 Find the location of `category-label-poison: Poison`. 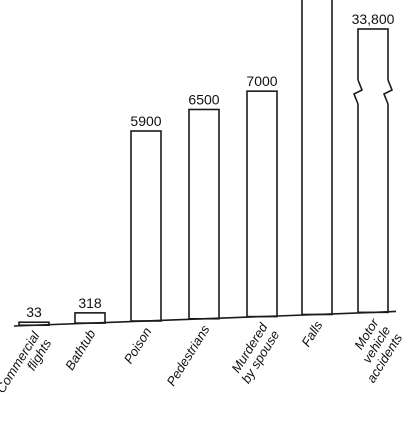

category-label-poison: Poison is located at coordinates (138, 346).